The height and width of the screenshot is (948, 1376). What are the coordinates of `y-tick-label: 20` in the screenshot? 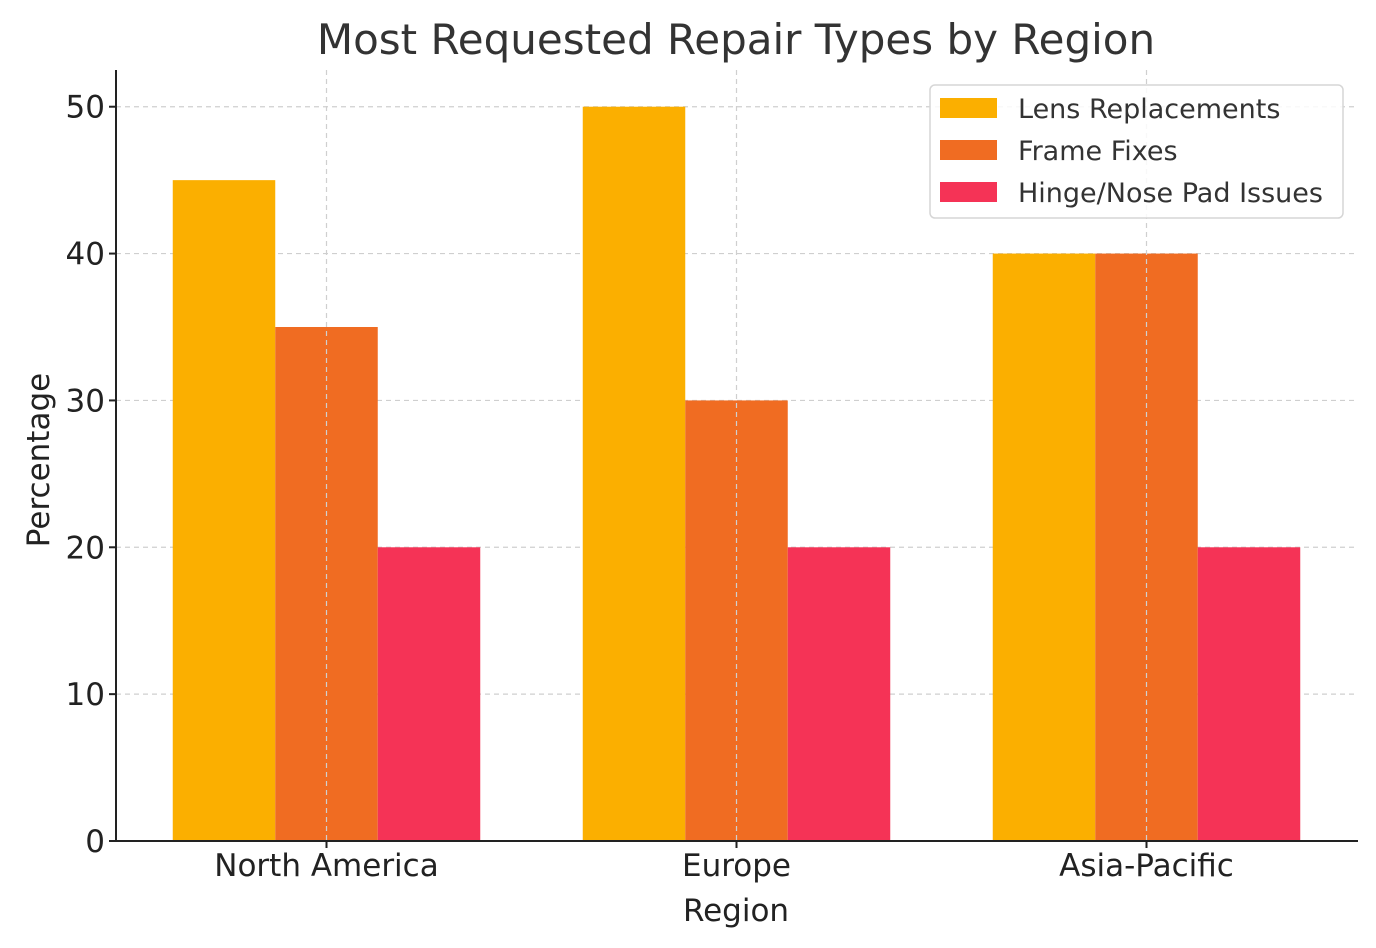 It's located at (85, 548).